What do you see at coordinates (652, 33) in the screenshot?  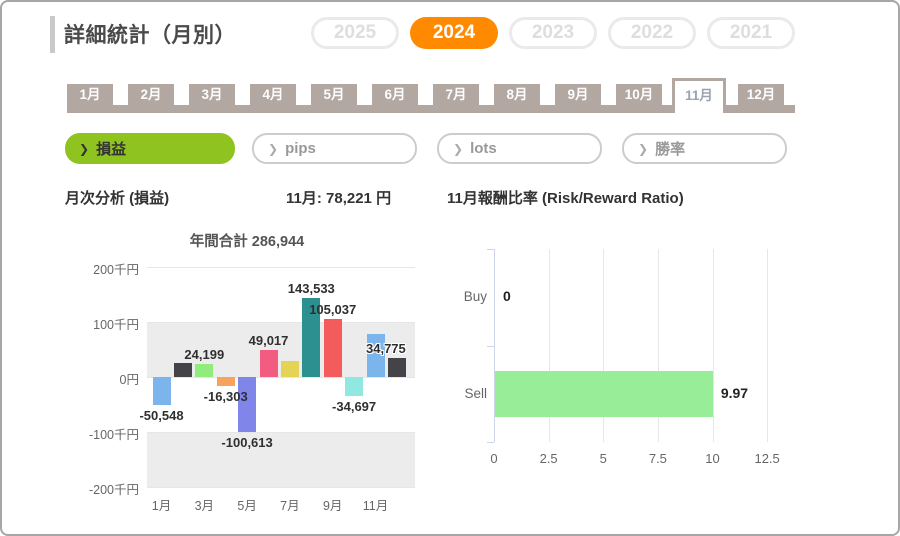 I see `year-pill-2022: 2022` at bounding box center [652, 33].